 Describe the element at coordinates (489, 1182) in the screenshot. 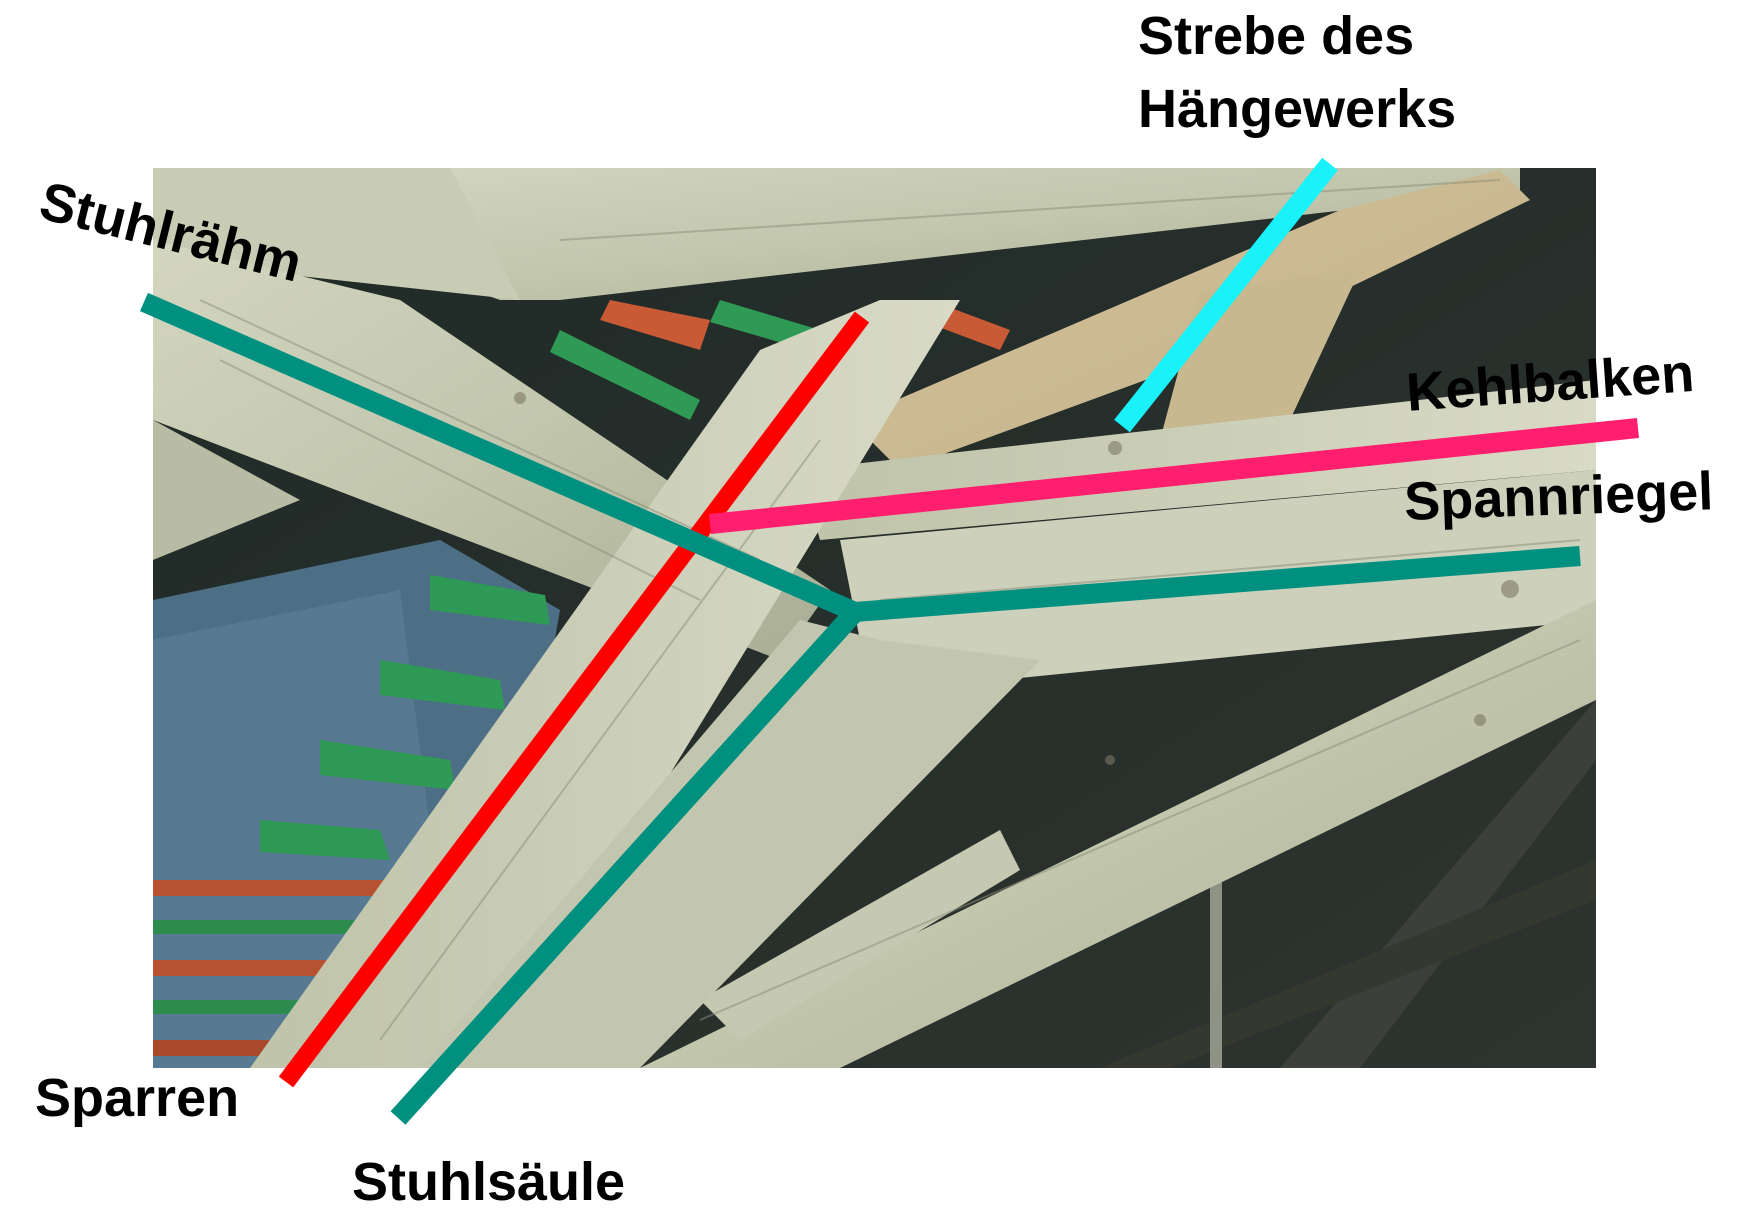

I see `label-stuhlsaeule: Stuhlsäule` at that location.